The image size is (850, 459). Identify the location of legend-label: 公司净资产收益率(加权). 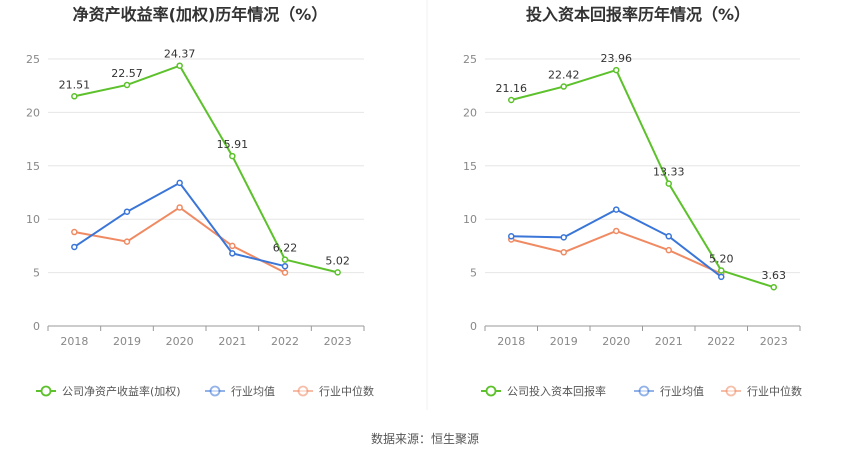
(121, 391).